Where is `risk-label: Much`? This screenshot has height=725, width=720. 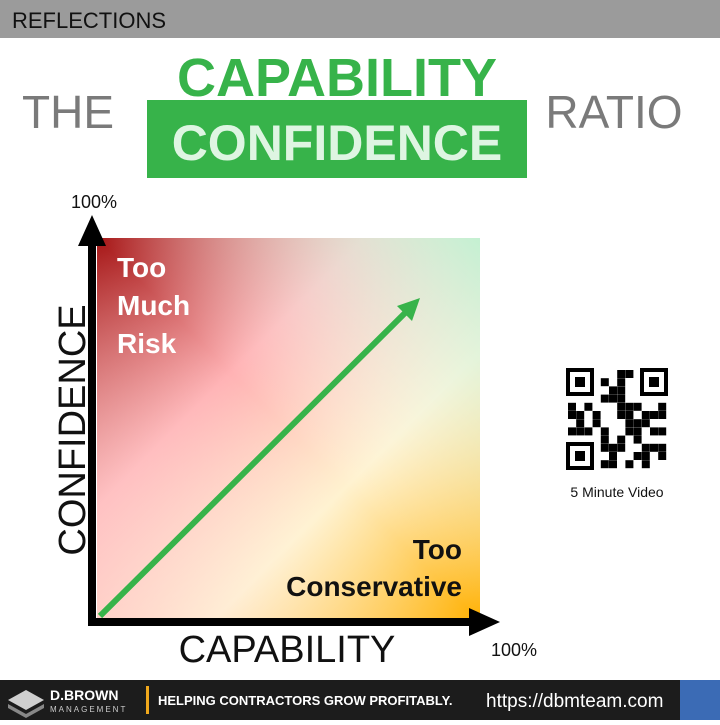 risk-label: Much is located at coordinates (153, 305).